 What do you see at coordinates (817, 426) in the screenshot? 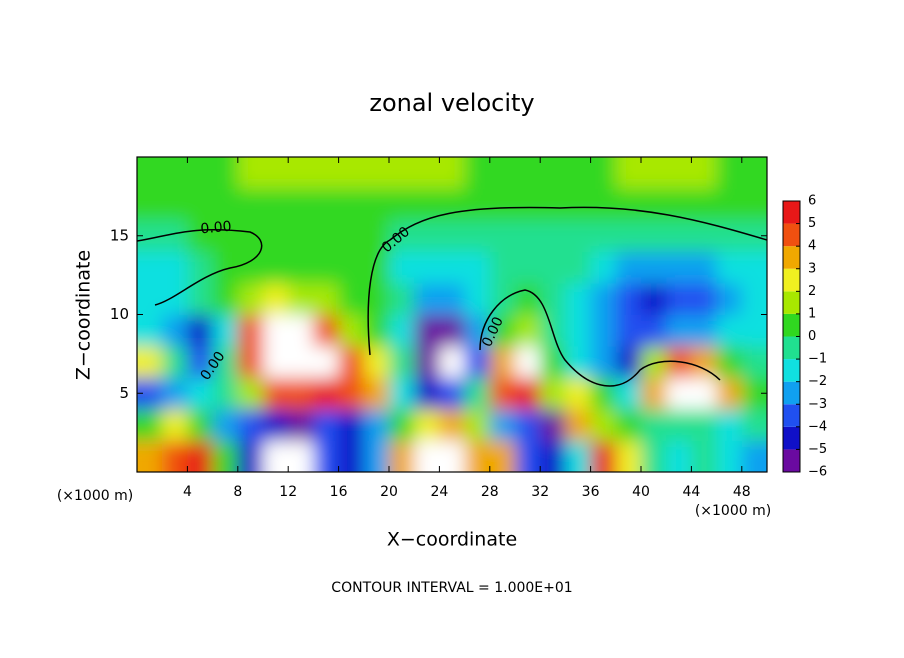
I see `colorbar-label: −4` at bounding box center [817, 426].